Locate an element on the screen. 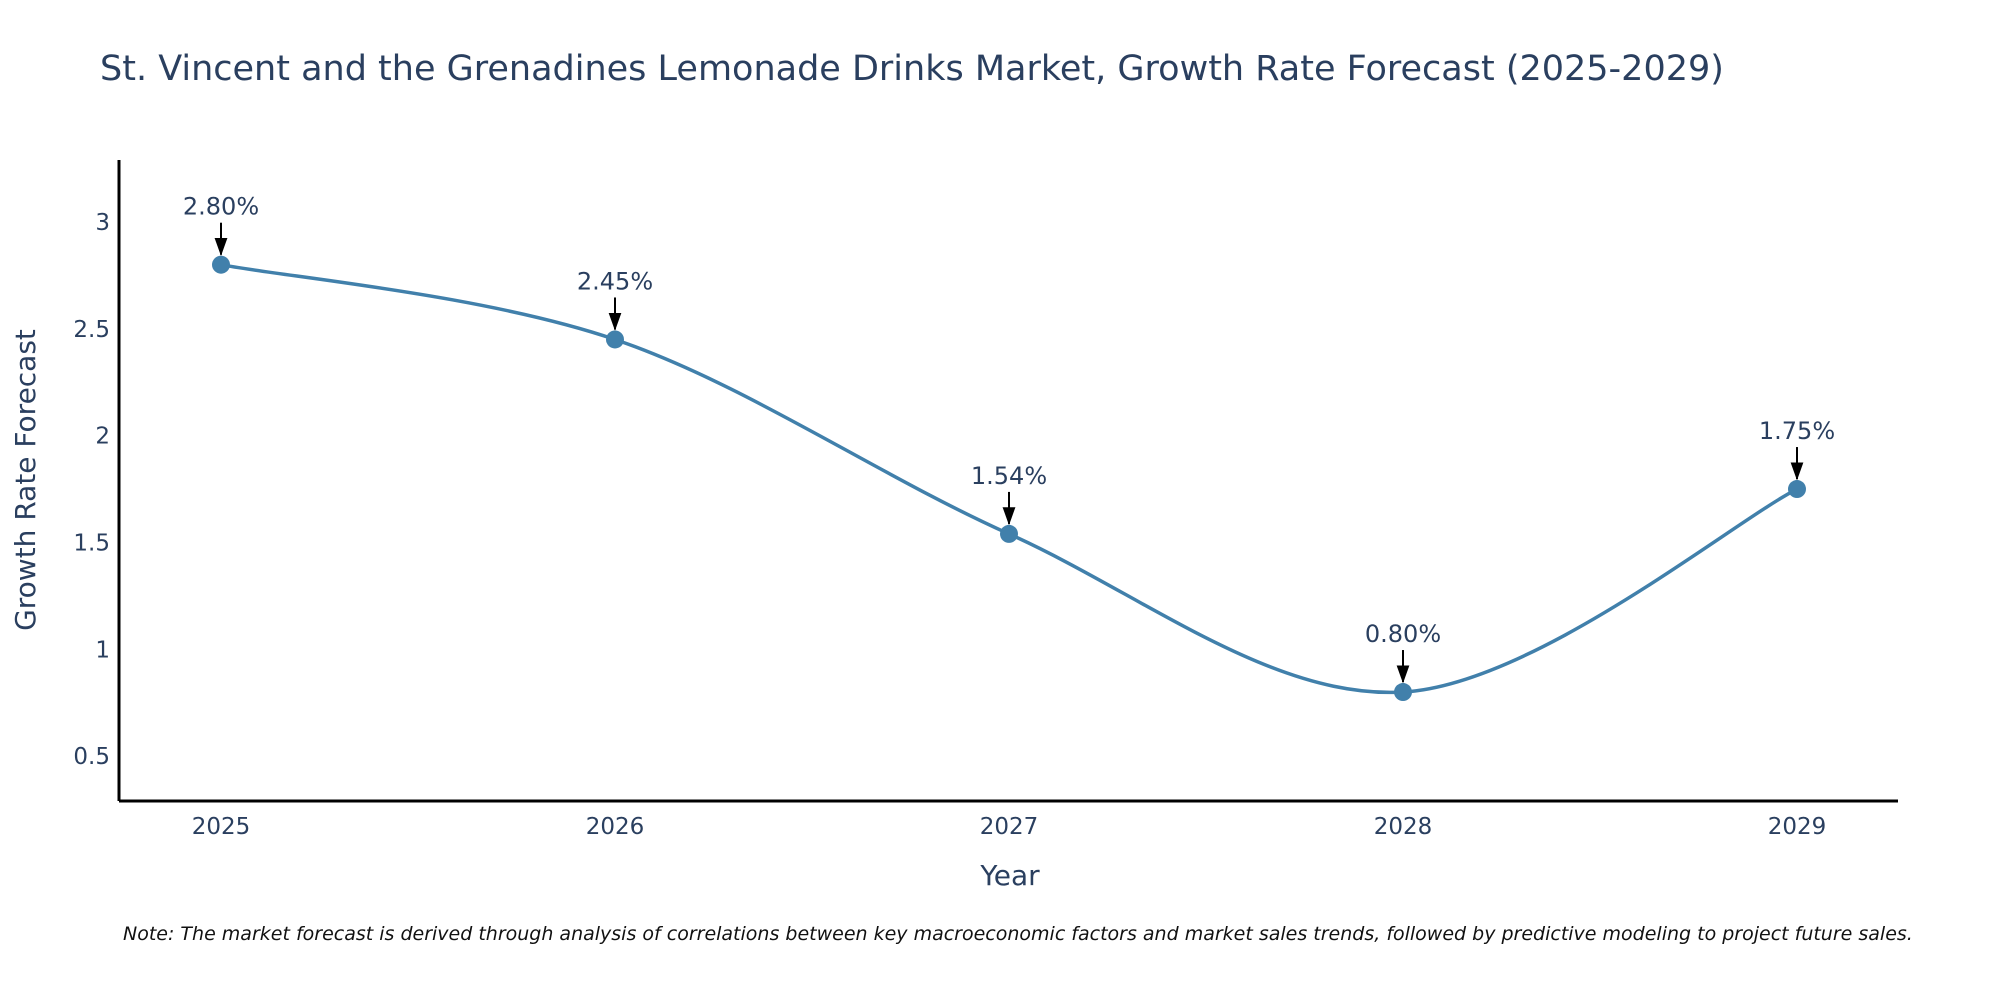  data-label-2028: 0.80% is located at coordinates (1403, 634).